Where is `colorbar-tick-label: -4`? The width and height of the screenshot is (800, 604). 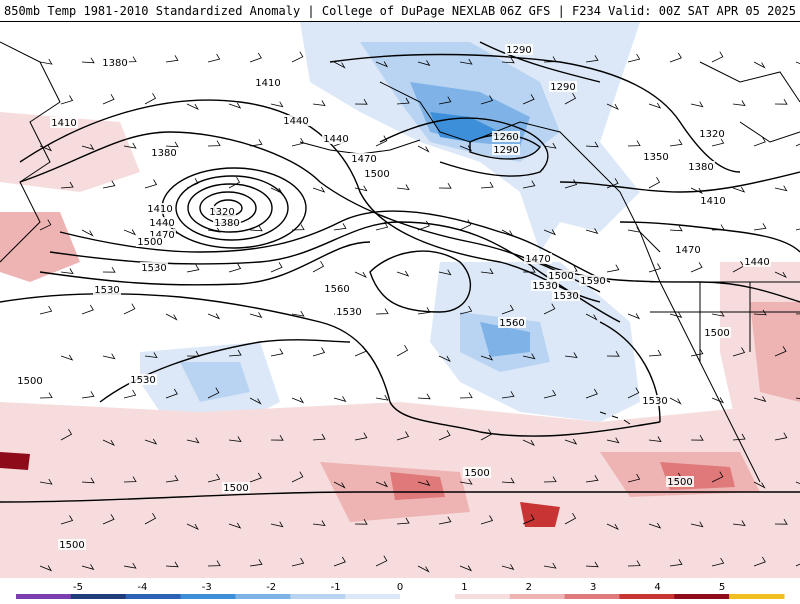
colorbar-tick-label: -4 is located at coordinates (142, 587).